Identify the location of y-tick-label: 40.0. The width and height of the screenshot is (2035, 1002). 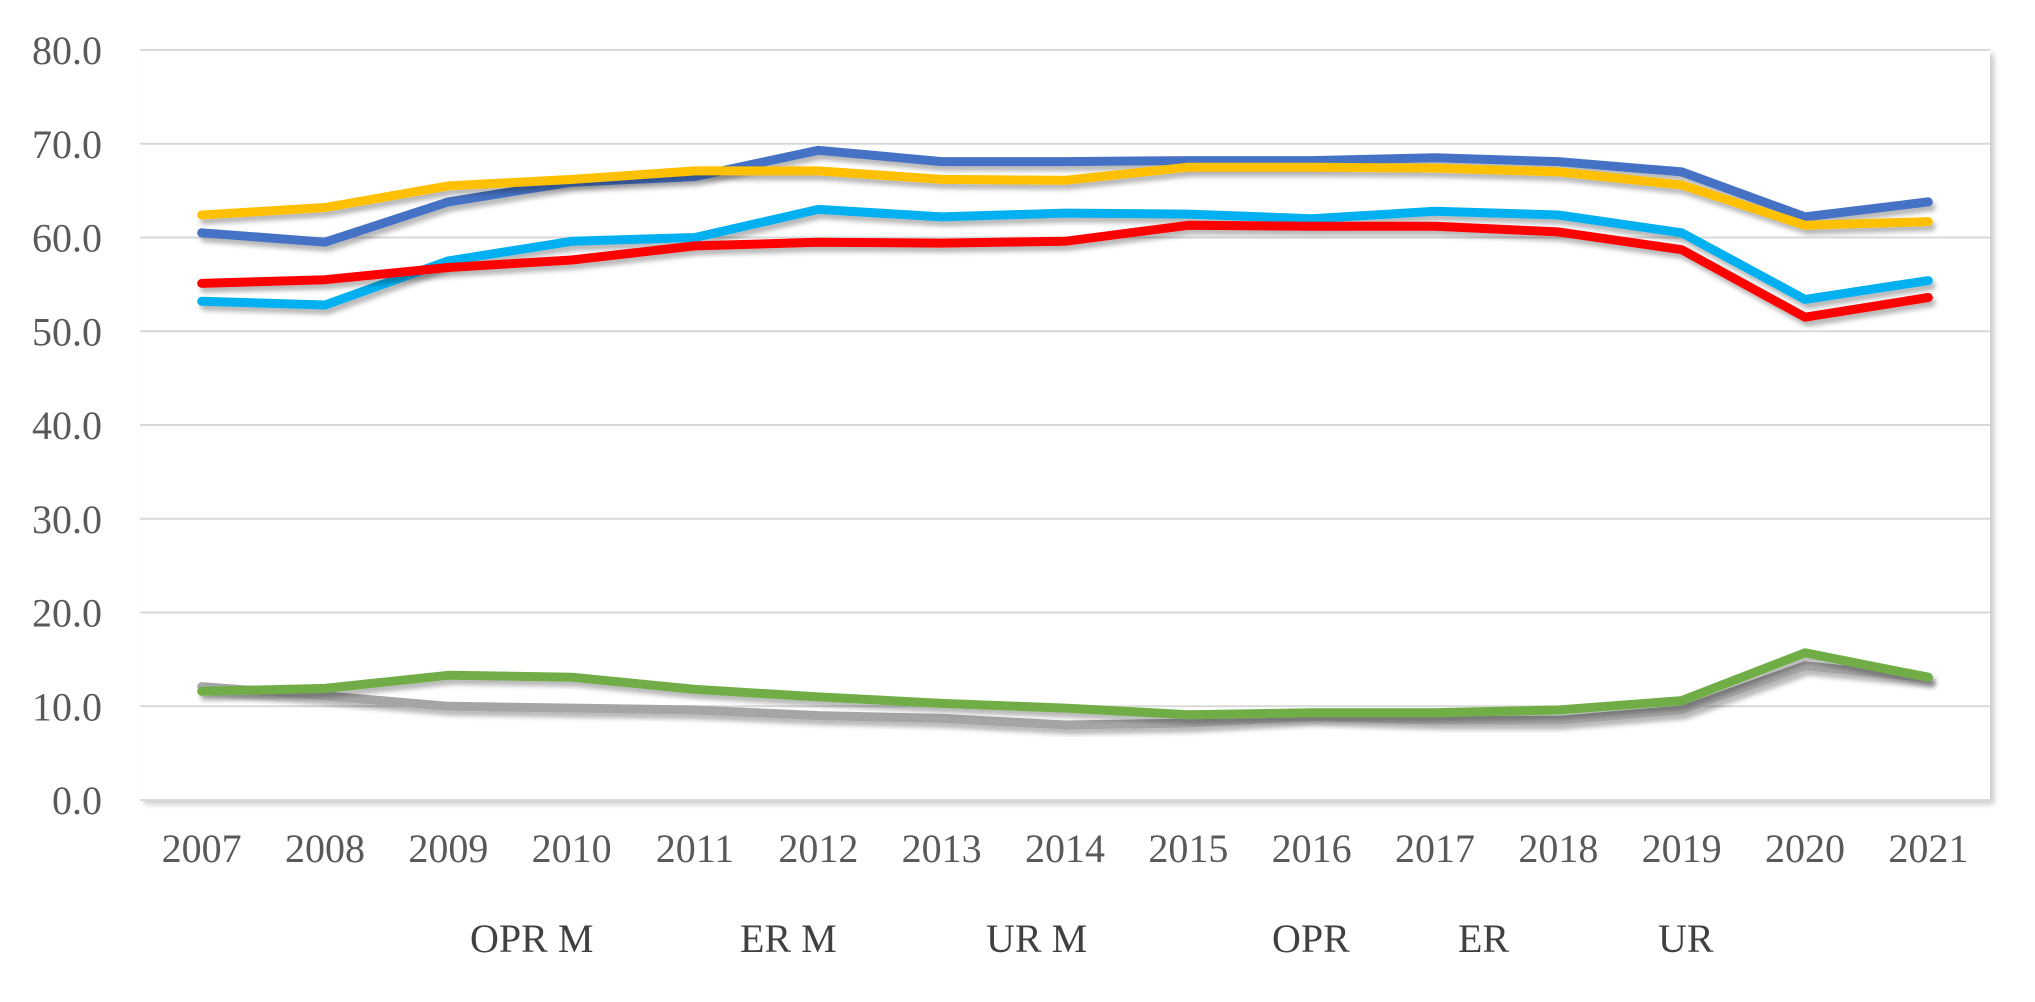
(67, 425).